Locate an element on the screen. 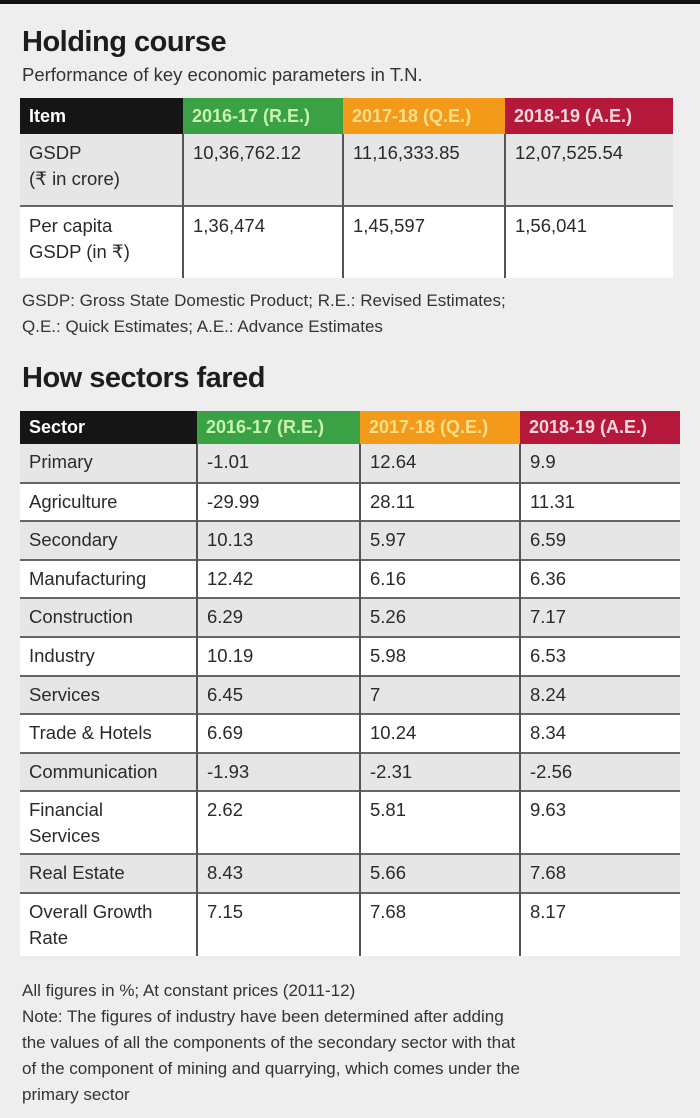 The height and width of the screenshot is (1118, 700). table-row: Construction 6.29 5.26 7.17 is located at coordinates (350, 617).